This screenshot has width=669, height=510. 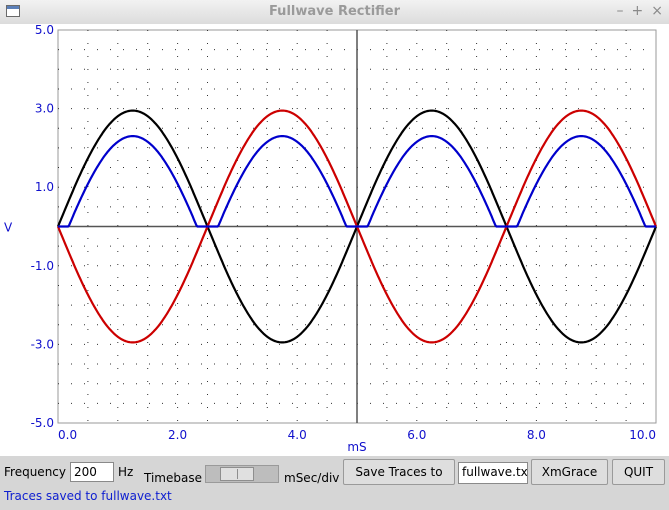 I want to click on quit-button: QUIT, so click(x=638, y=472).